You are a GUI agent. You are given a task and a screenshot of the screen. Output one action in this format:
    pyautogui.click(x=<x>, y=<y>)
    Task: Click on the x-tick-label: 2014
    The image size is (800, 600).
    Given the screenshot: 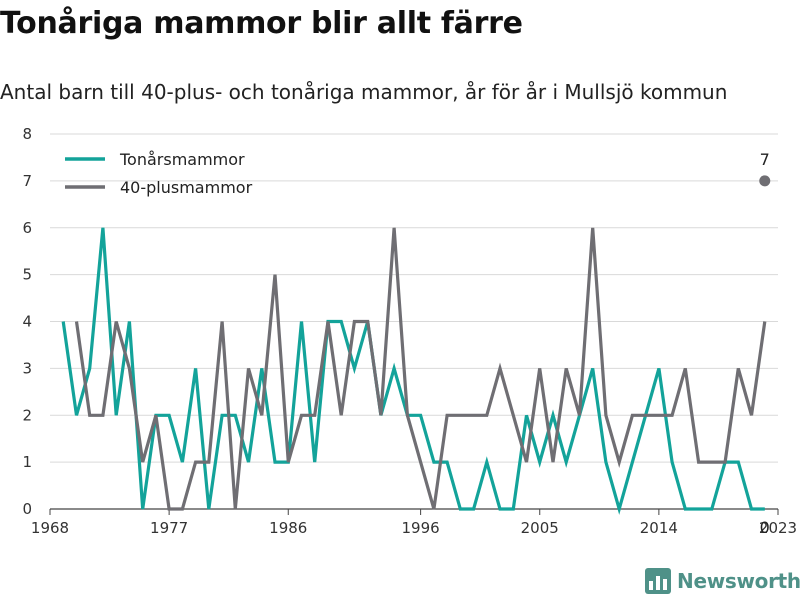 What is the action you would take?
    pyautogui.click(x=659, y=528)
    